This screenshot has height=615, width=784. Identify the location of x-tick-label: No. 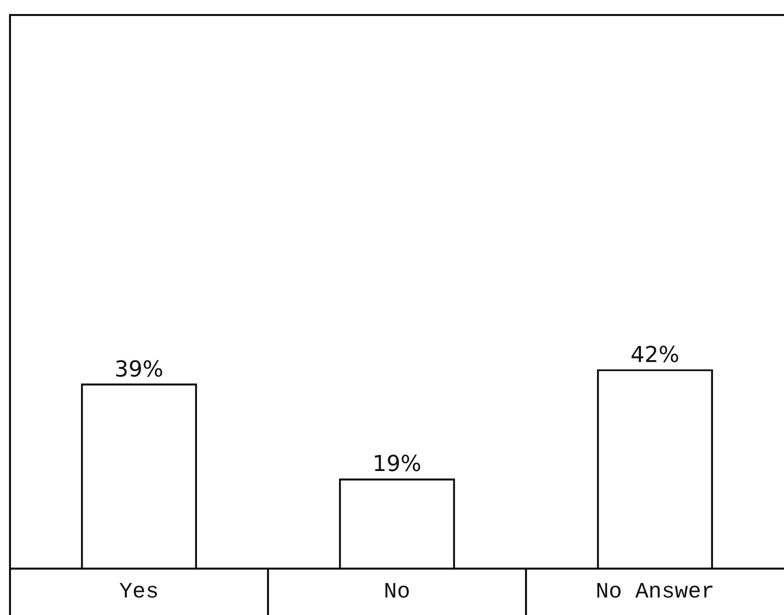
(397, 592).